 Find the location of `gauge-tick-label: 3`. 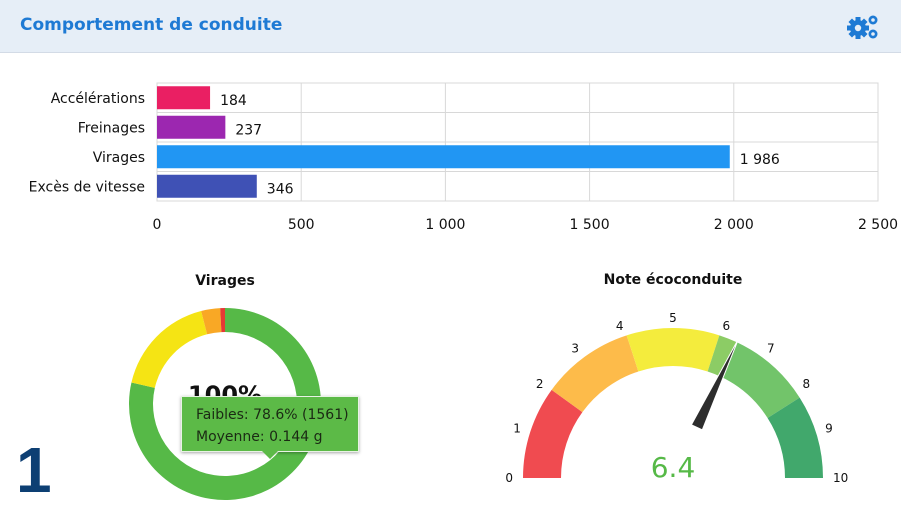

gauge-tick-label: 3 is located at coordinates (575, 349).